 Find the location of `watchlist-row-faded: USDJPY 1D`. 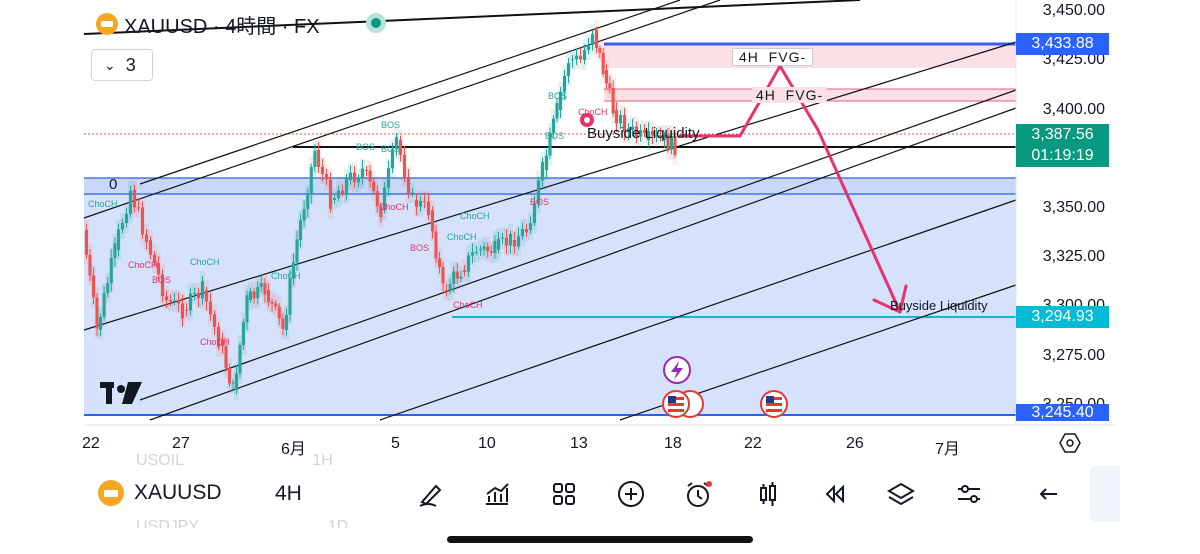

watchlist-row-faded: USDJPY 1D is located at coordinates (242, 523).